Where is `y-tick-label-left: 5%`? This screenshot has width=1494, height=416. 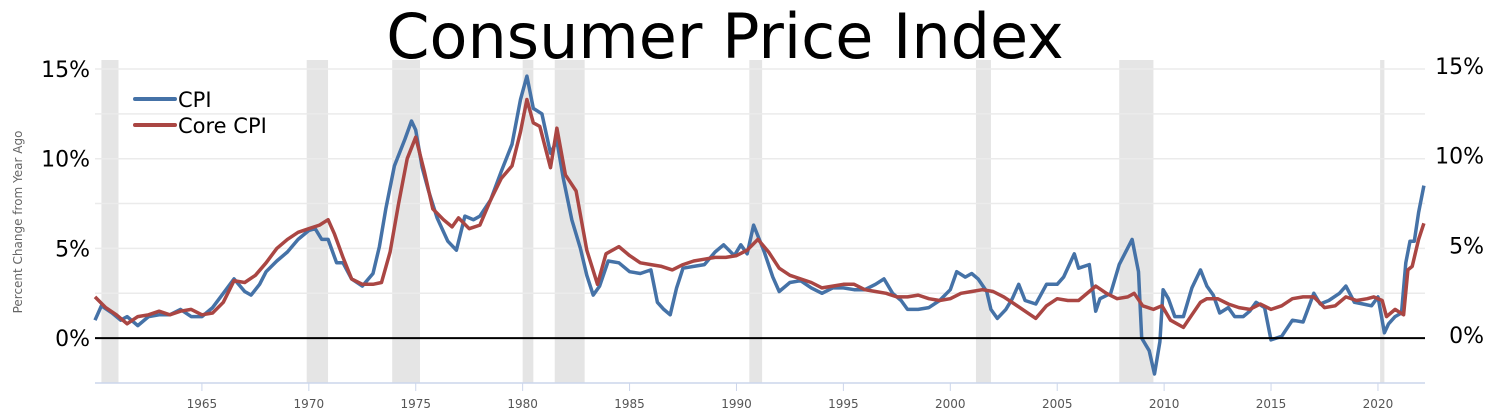
y-tick-label-left: 5% is located at coordinates (72, 249).